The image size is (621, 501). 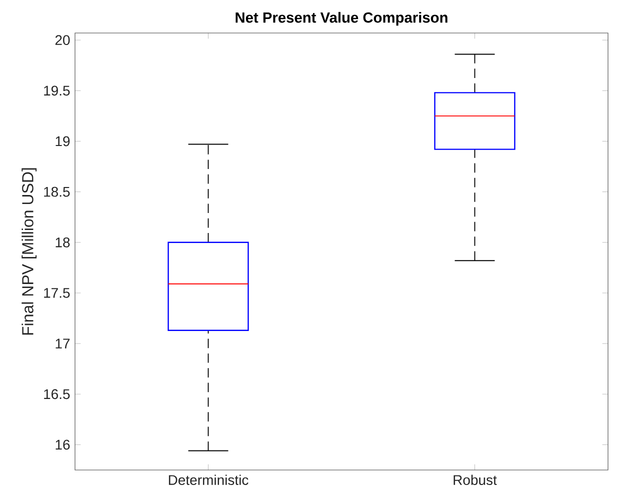 I want to click on y-tick-label: 20, so click(x=62, y=40).